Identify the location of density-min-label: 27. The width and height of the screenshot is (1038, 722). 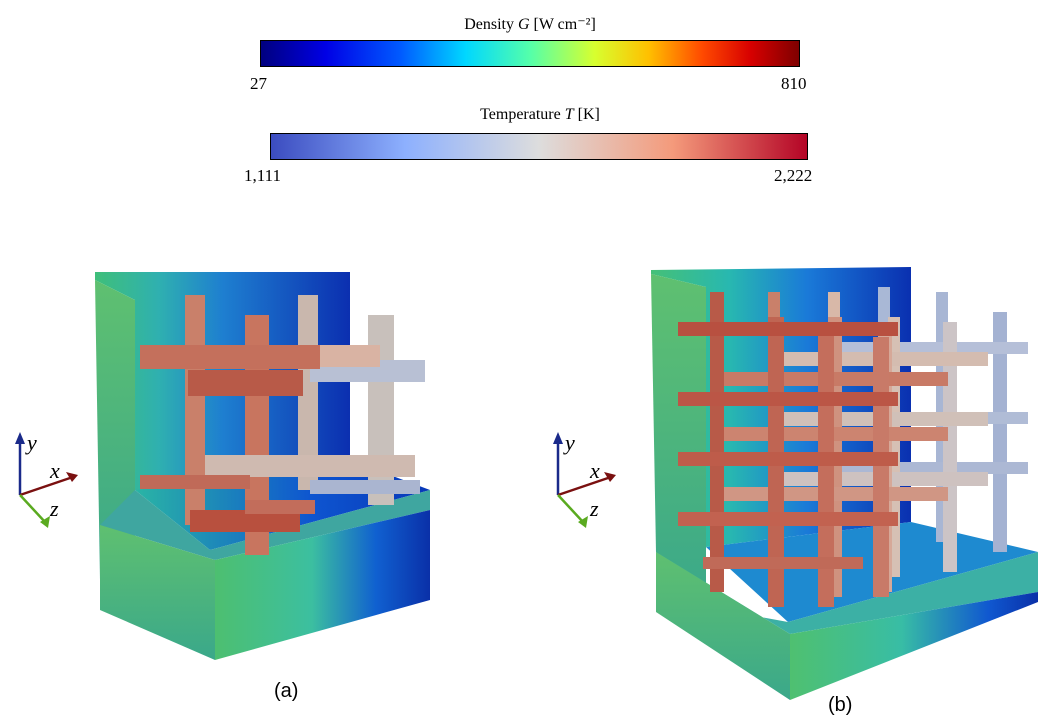
(258, 83).